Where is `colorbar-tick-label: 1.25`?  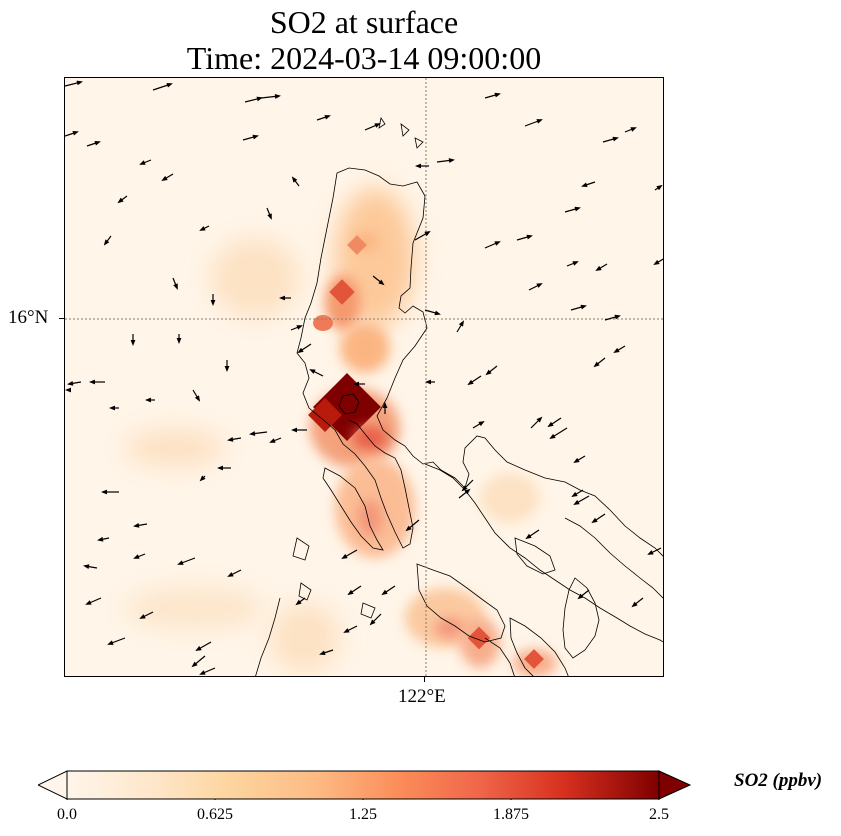
colorbar-tick-label: 1.25 is located at coordinates (363, 814).